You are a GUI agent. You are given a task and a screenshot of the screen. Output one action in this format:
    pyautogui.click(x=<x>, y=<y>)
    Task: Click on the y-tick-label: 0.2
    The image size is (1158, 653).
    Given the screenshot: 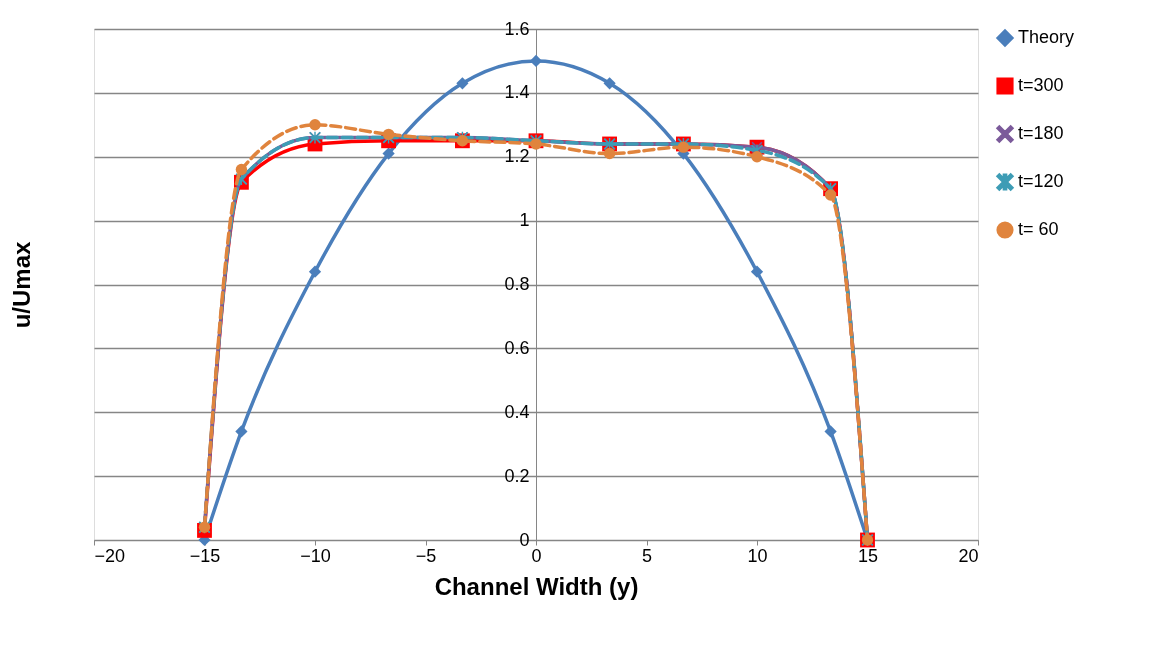 What is the action you would take?
    pyautogui.click(x=517, y=475)
    